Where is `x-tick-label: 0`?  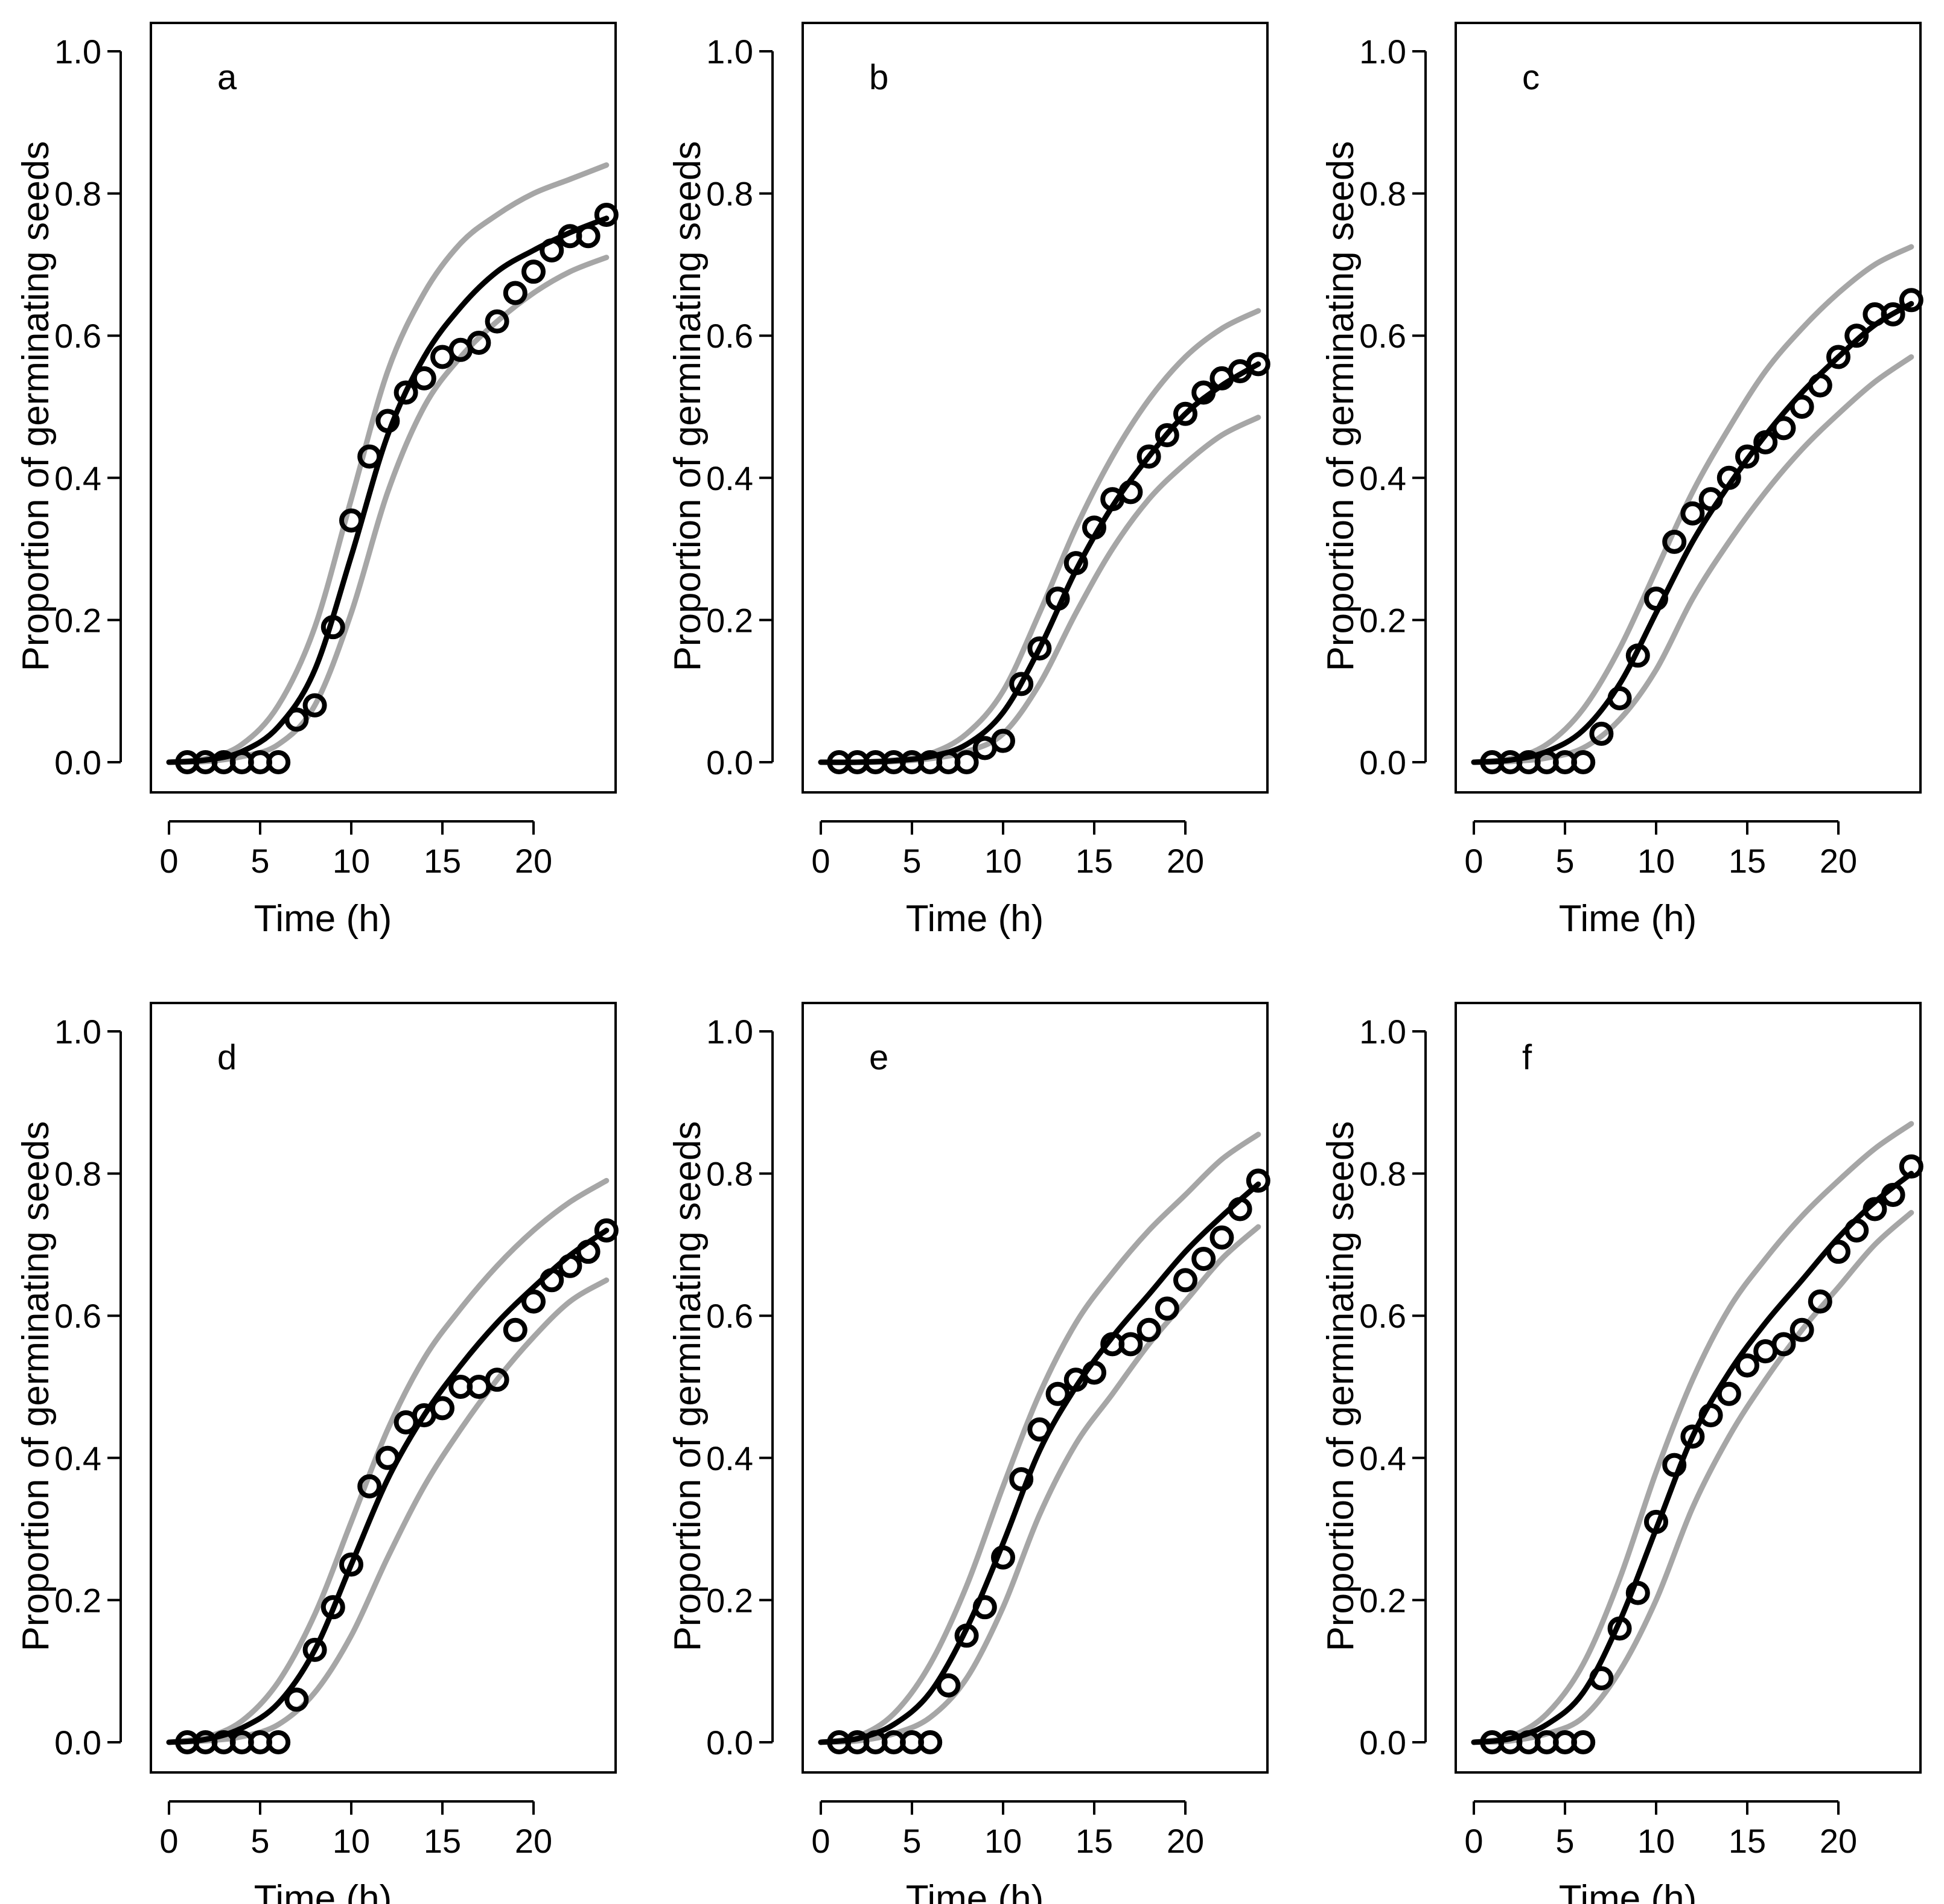 x-tick-label: 0 is located at coordinates (168, 1841).